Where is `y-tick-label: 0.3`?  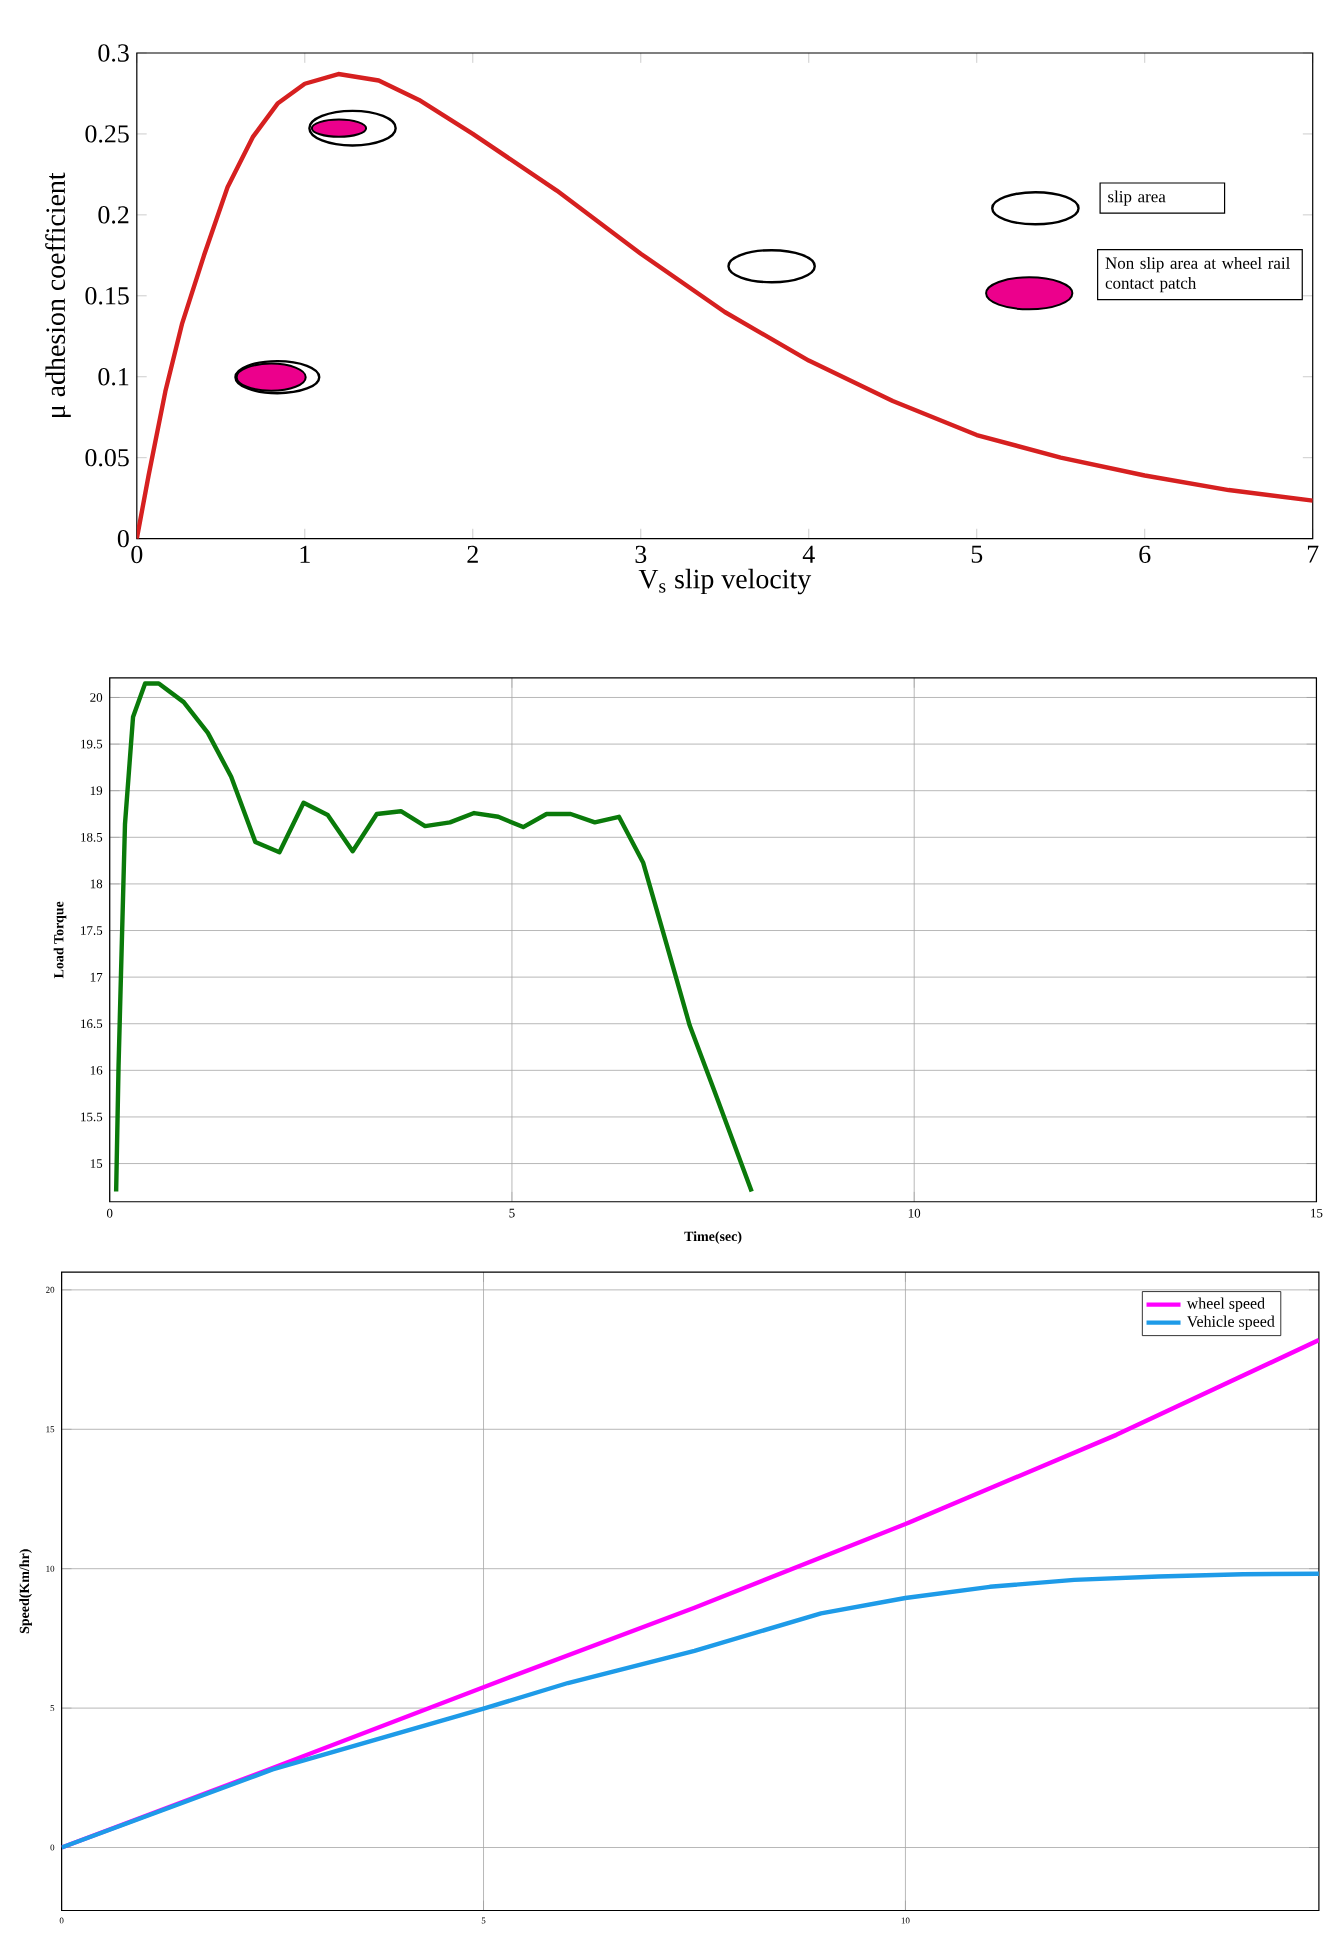 y-tick-label: 0.3 is located at coordinates (113, 53).